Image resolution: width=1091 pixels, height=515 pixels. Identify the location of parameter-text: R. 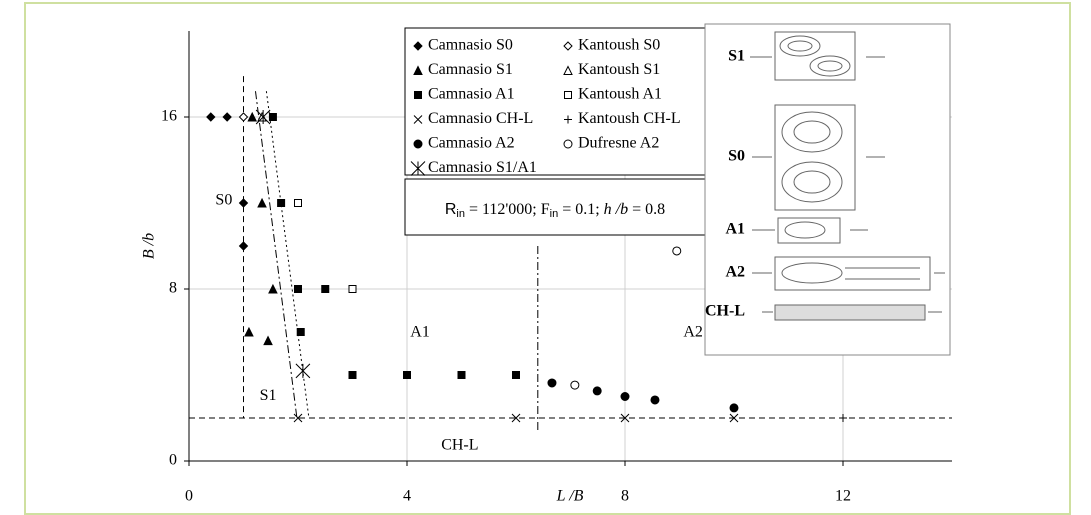
(451, 209).